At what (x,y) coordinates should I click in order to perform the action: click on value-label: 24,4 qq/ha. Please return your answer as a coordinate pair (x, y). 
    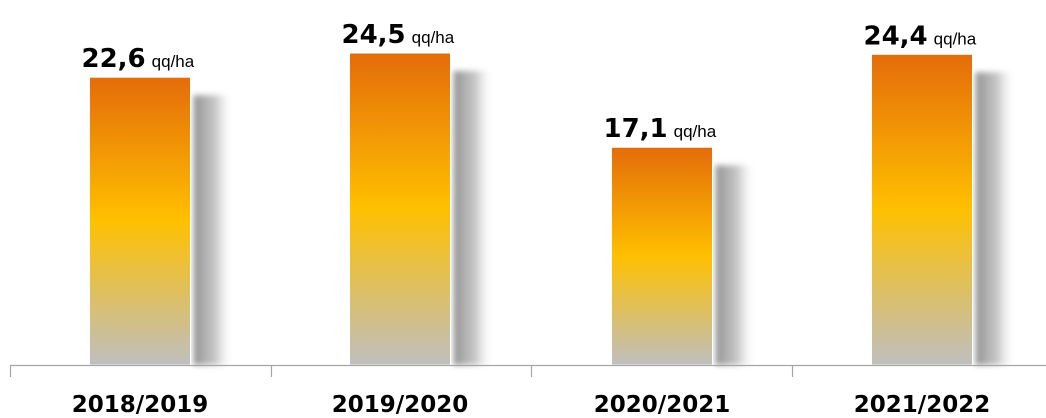
    Looking at the image, I should click on (920, 36).